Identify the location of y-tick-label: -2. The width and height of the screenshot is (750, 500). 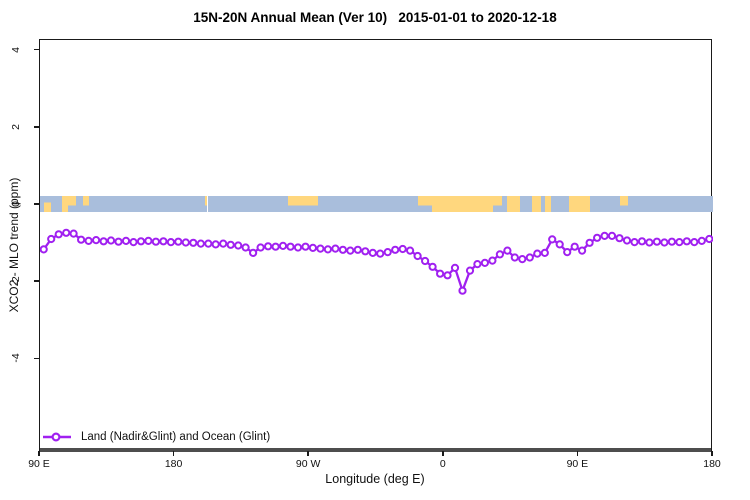
(16, 281).